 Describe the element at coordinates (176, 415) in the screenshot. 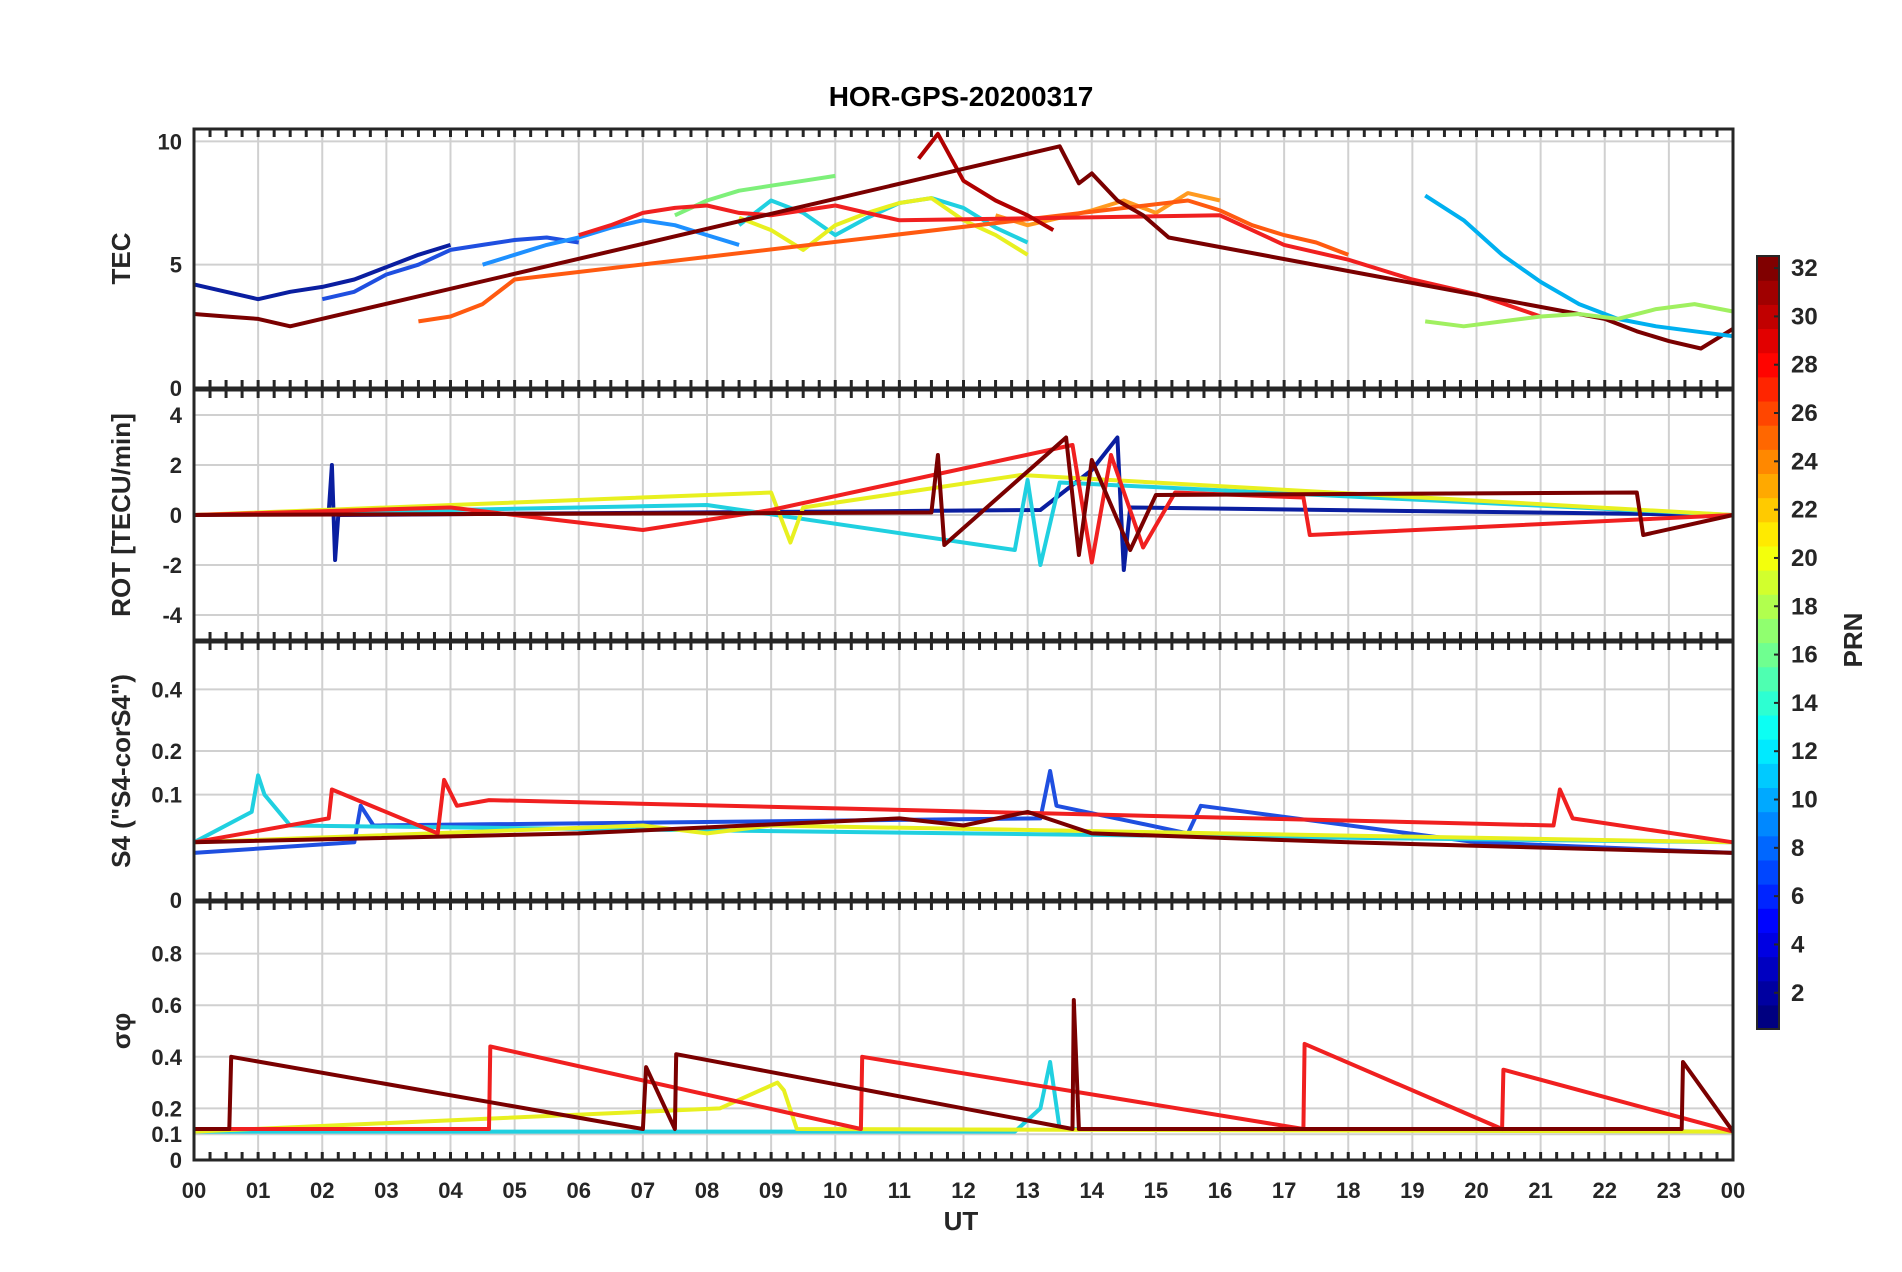

I see `y-tick-label: 4` at that location.